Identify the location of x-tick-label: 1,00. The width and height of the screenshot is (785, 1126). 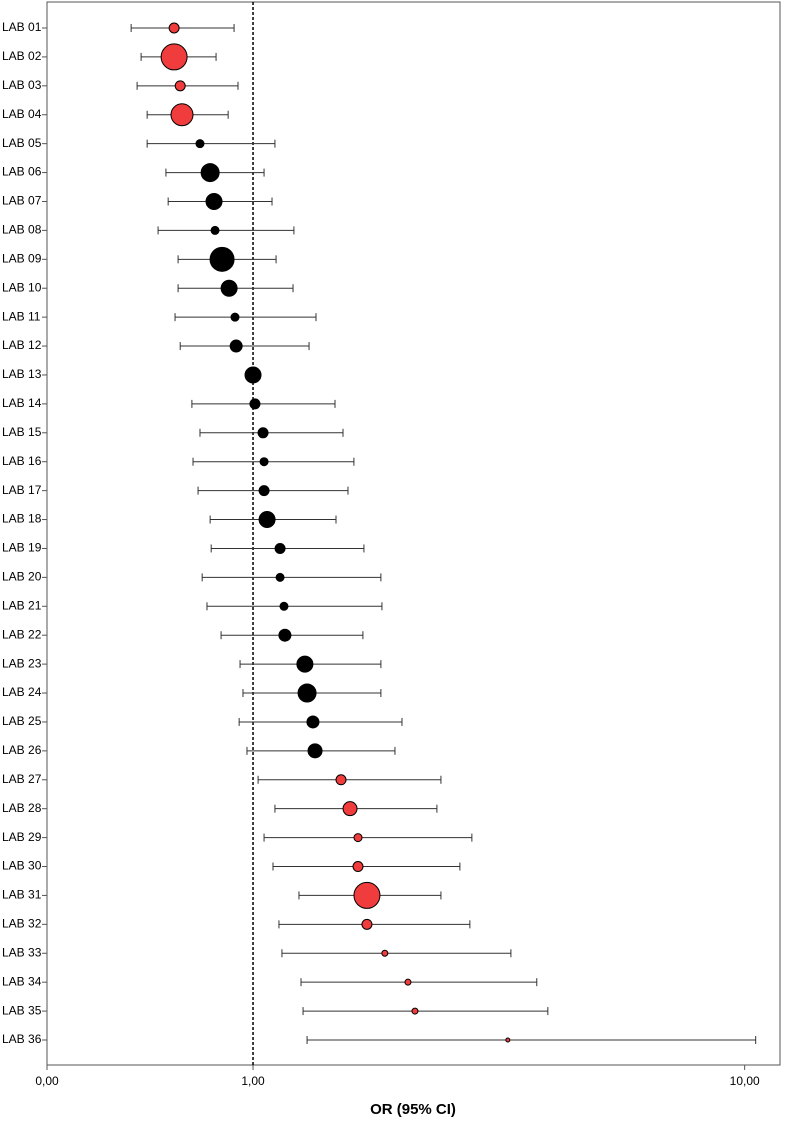
(253, 1081).